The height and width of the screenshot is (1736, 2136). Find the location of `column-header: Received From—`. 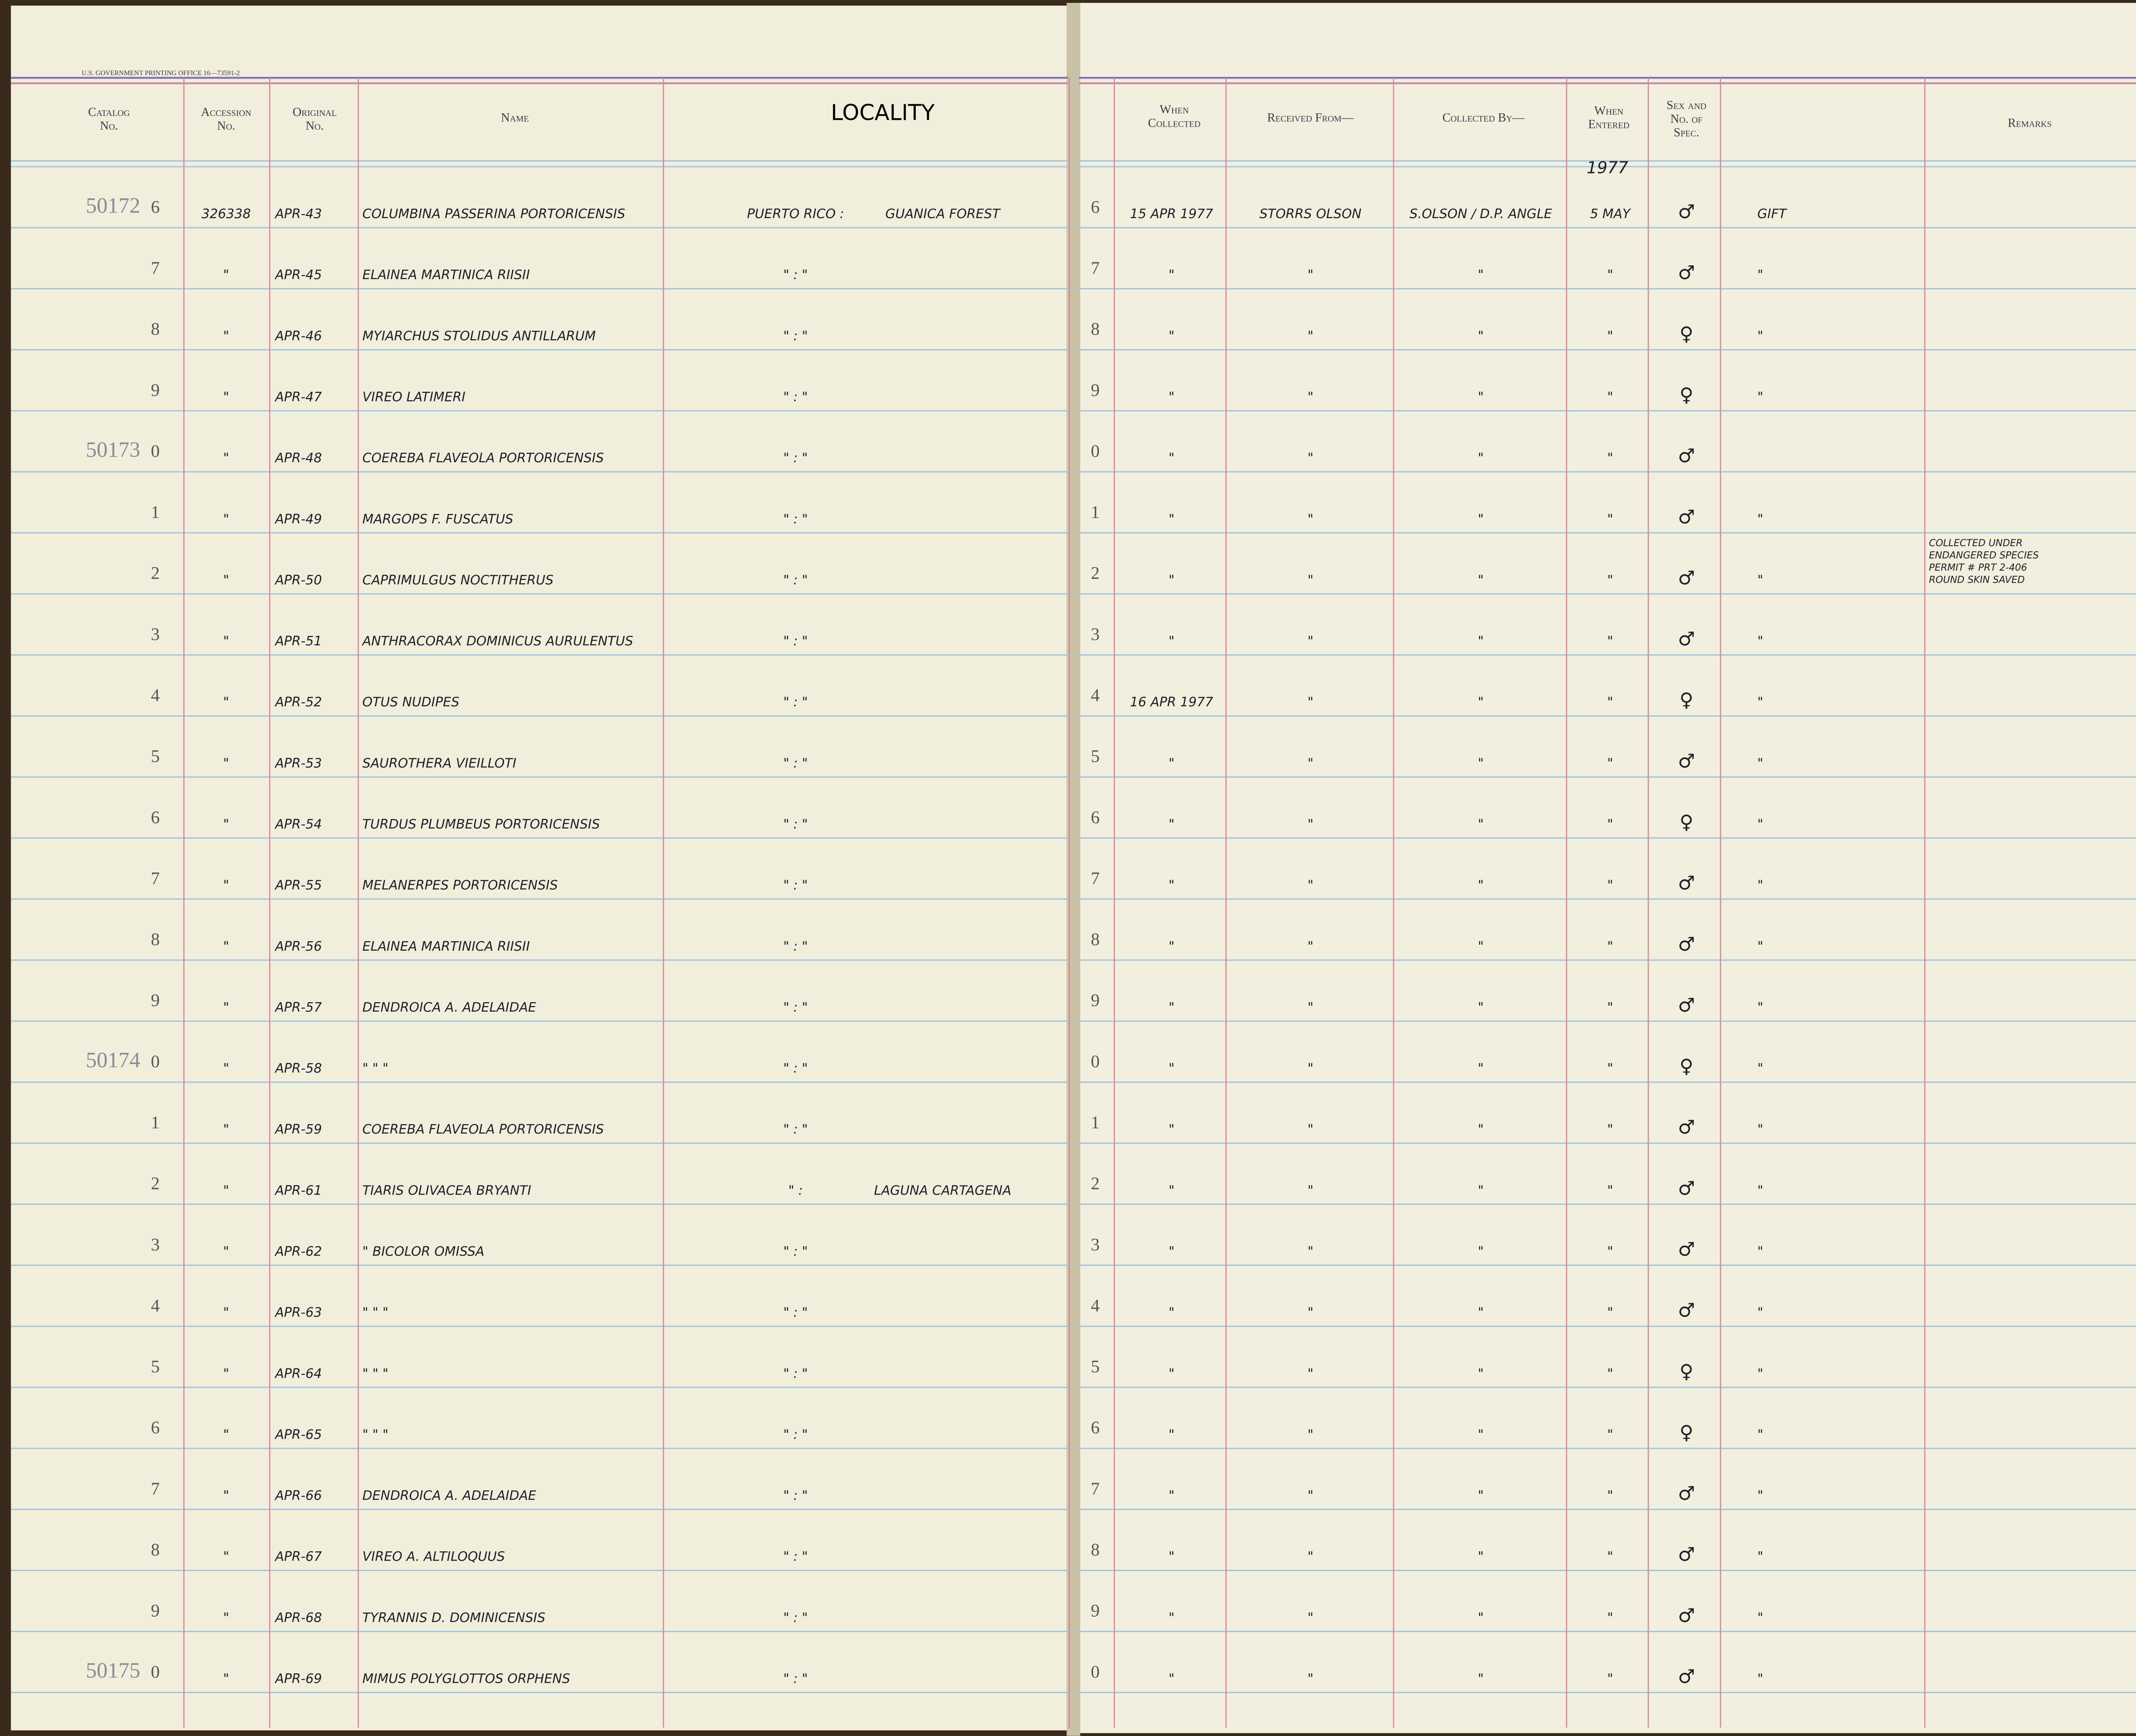

column-header: Received From— is located at coordinates (1310, 118).